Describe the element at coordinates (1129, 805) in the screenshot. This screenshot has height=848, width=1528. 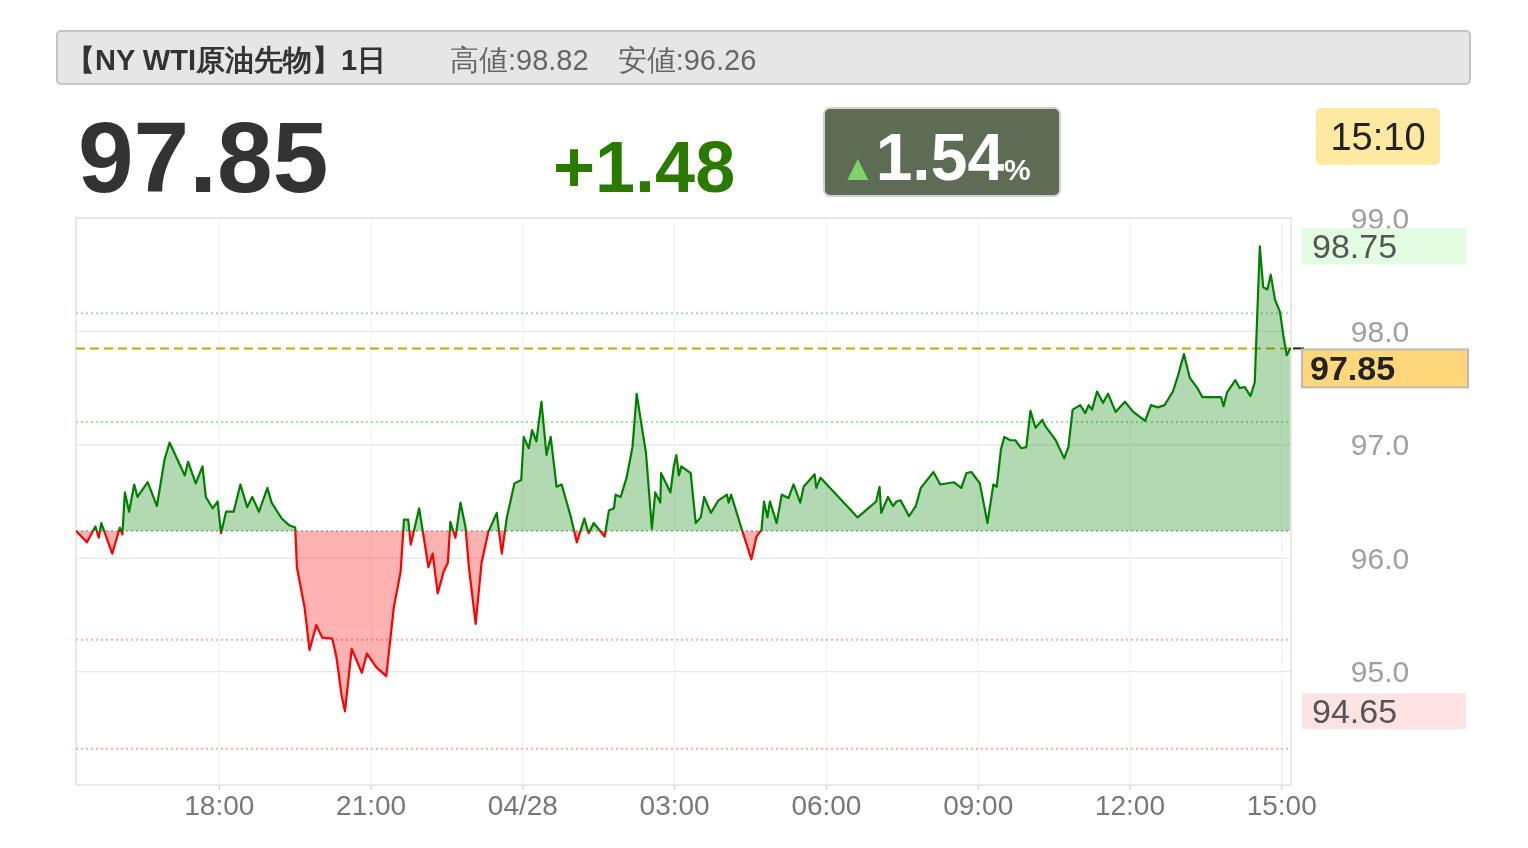
I see `x-tick-label: 12:00` at that location.